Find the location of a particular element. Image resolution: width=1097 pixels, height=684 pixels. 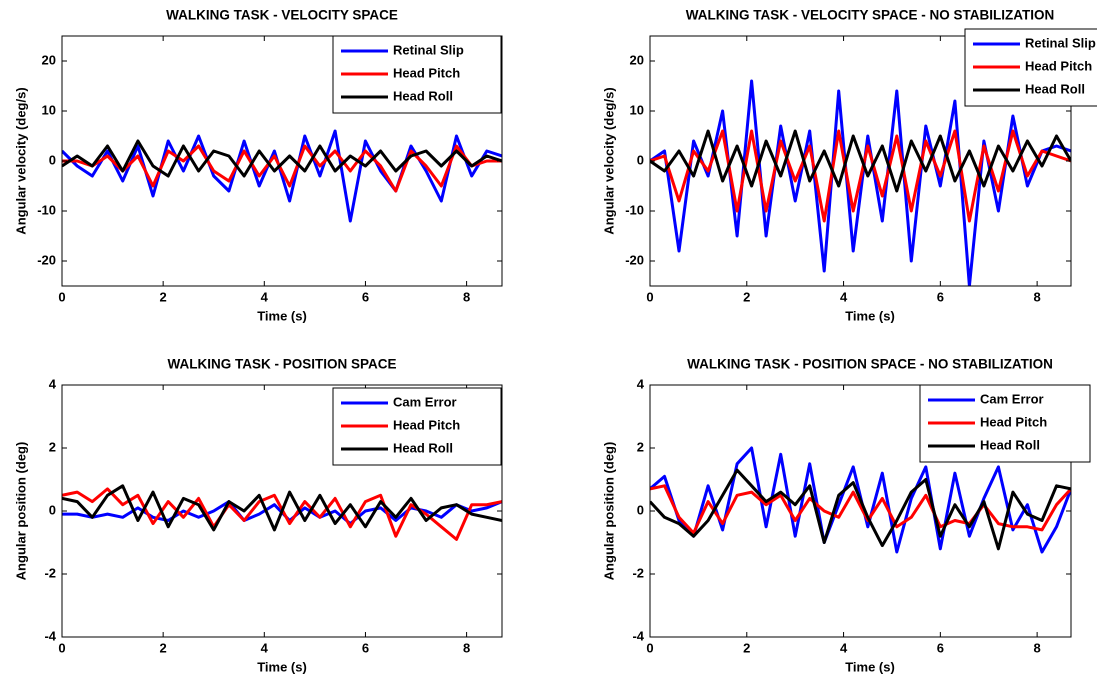

chart-title: WALKING TASK - POSITION SPACE is located at coordinates (281, 364).